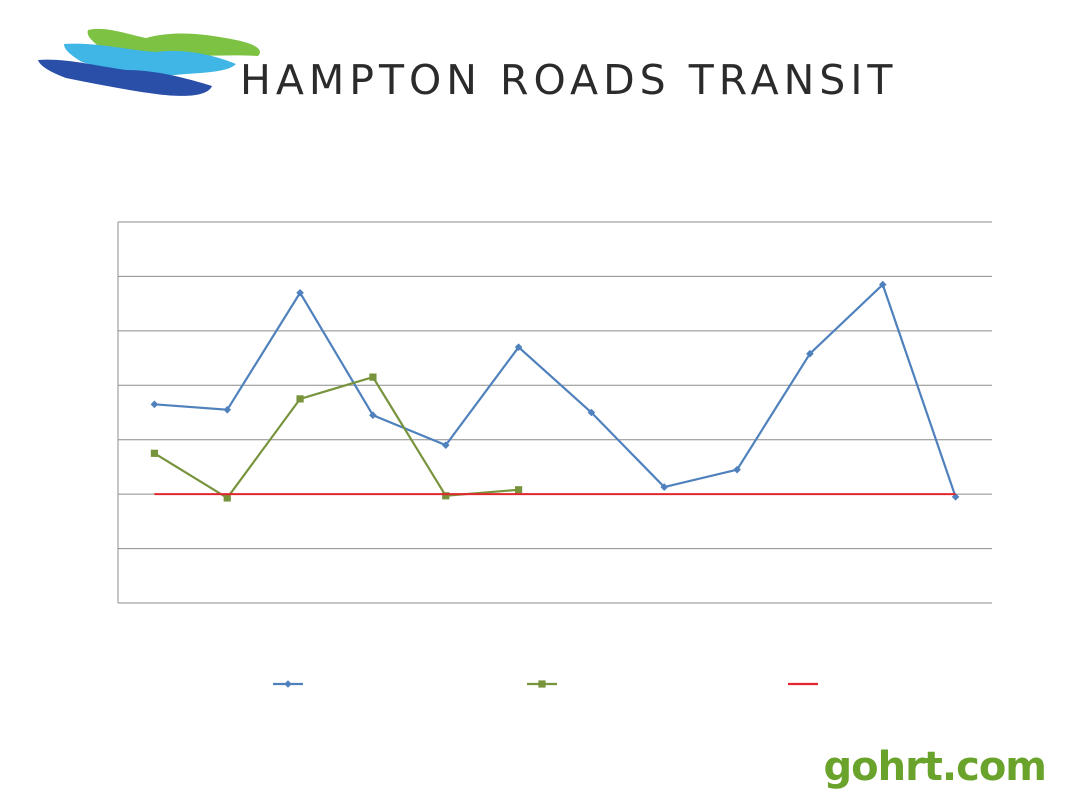 The height and width of the screenshot is (810, 1080). I want to click on site-link: gohrt.com, so click(935, 767).